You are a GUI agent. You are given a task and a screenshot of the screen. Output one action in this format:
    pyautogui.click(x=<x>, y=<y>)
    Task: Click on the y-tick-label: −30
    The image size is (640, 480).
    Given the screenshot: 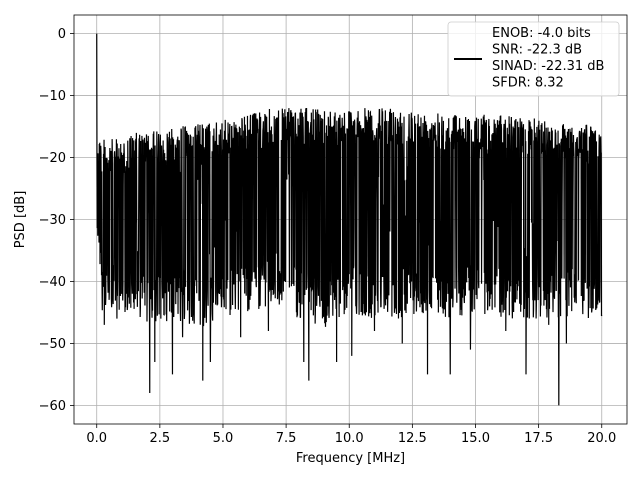 What is the action you would take?
    pyautogui.click(x=52, y=220)
    